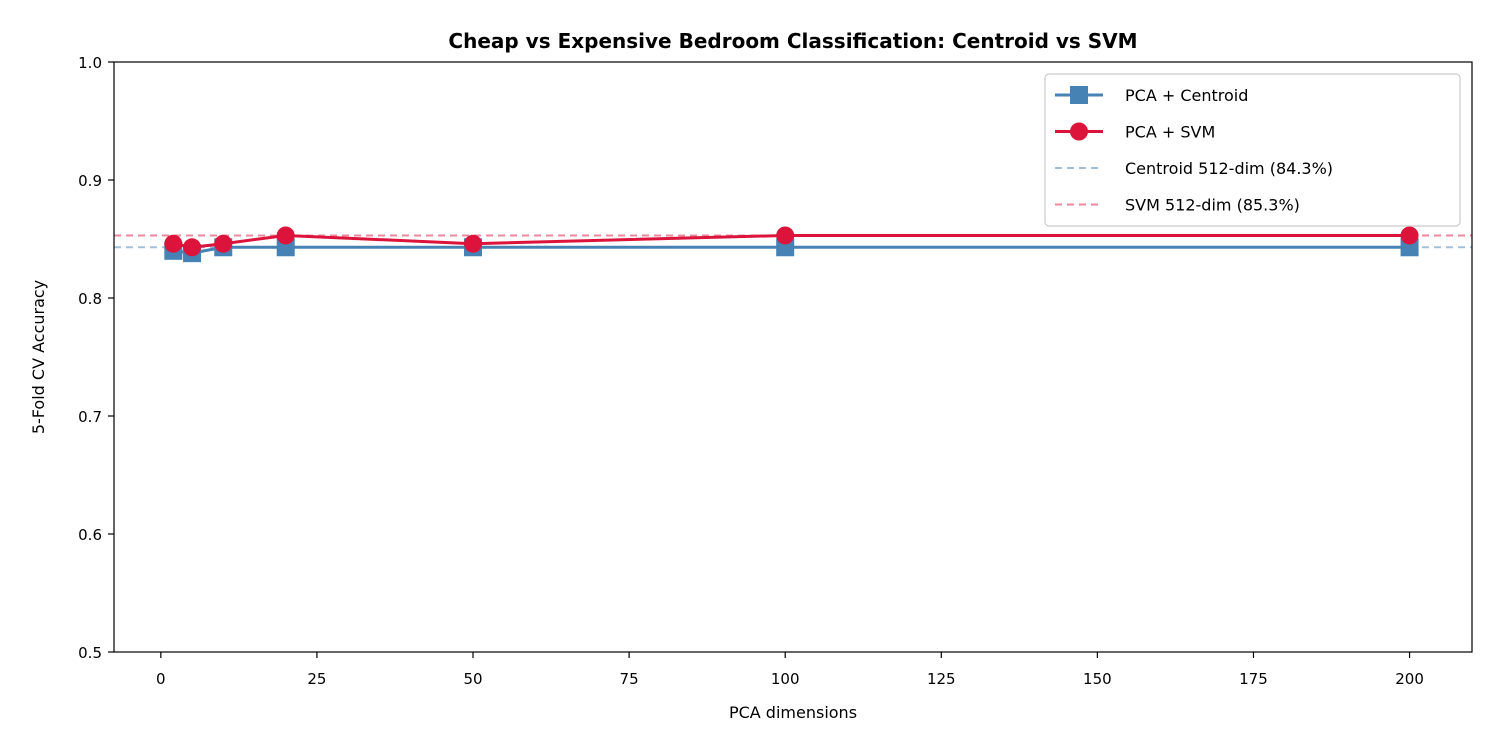 Image resolution: width=1500 pixels, height=750 pixels. Describe the element at coordinates (161, 679) in the screenshot. I see `x-tick-label: 0` at that location.